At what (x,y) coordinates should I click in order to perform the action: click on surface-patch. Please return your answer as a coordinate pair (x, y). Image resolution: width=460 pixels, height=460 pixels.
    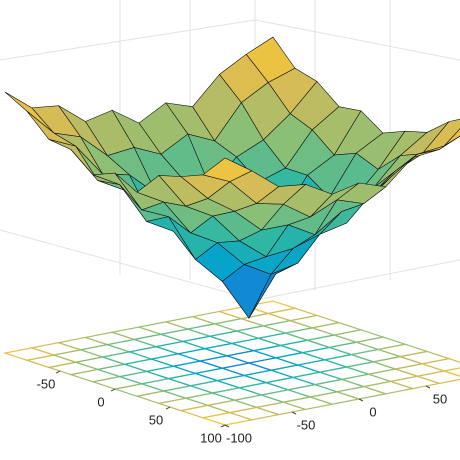
    Looking at the image, I should click on (227, 169).